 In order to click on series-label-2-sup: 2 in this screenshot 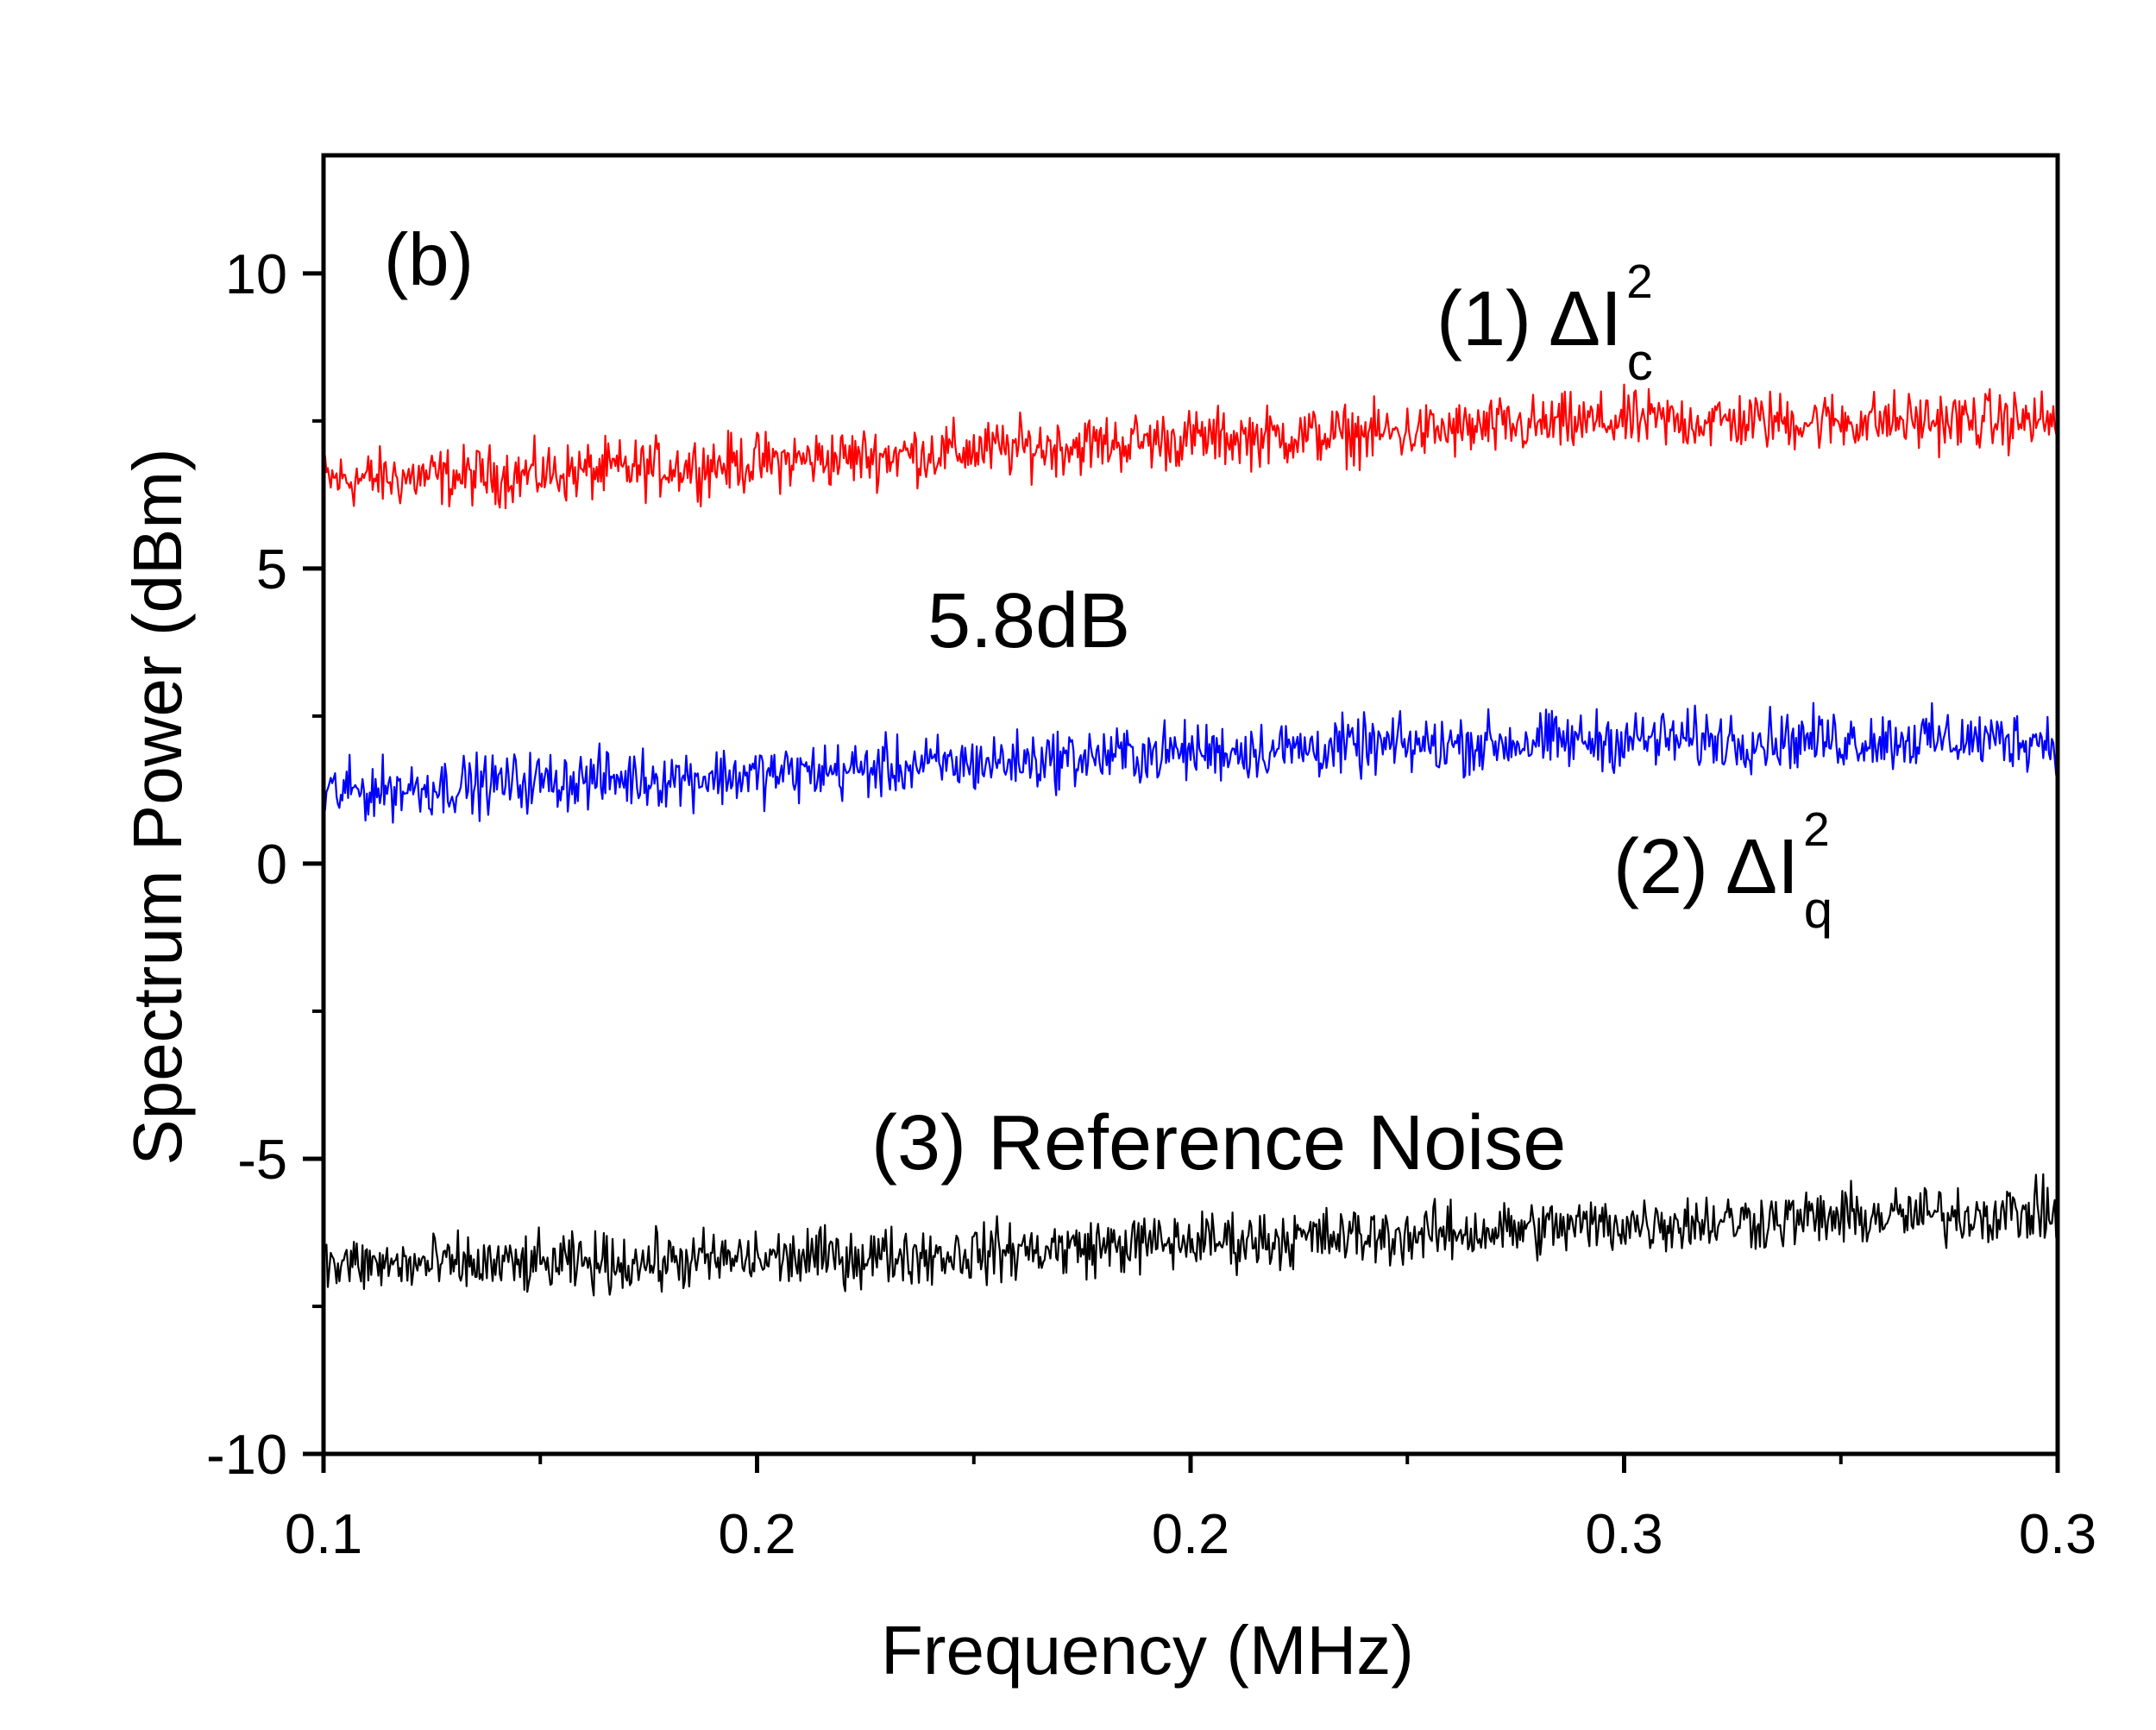, I will do `click(1817, 829)`.